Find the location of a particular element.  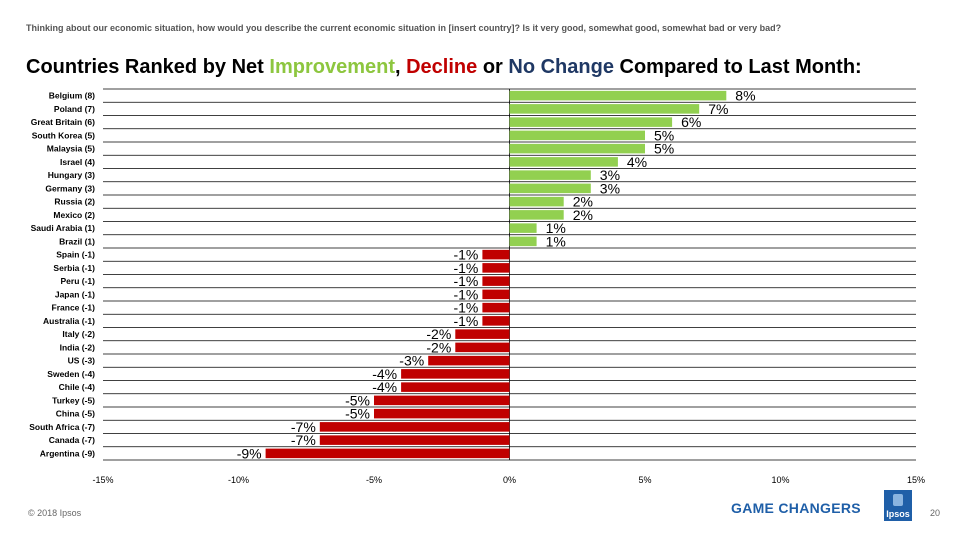

data-label: 4% is located at coordinates (637, 162).